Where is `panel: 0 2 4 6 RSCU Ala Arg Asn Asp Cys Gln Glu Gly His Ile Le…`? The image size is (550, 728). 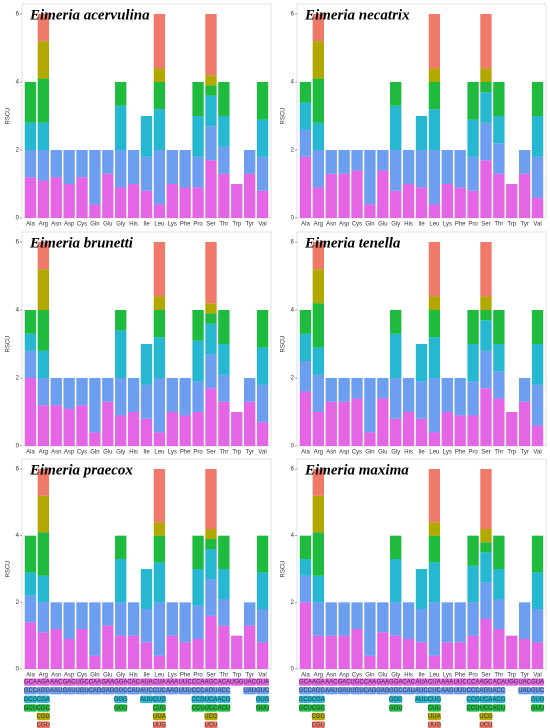 panel: 0 2 4 6 RSCU Ala Arg Asn Asp Cys Gln Glu Gly His Ile Le… is located at coordinates (139, 343).